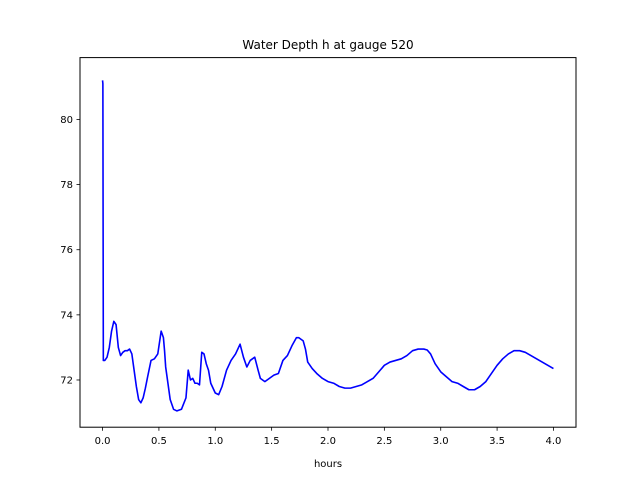 This screenshot has height=480, width=640. I want to click on x-tick-label: 3.0, so click(441, 441).